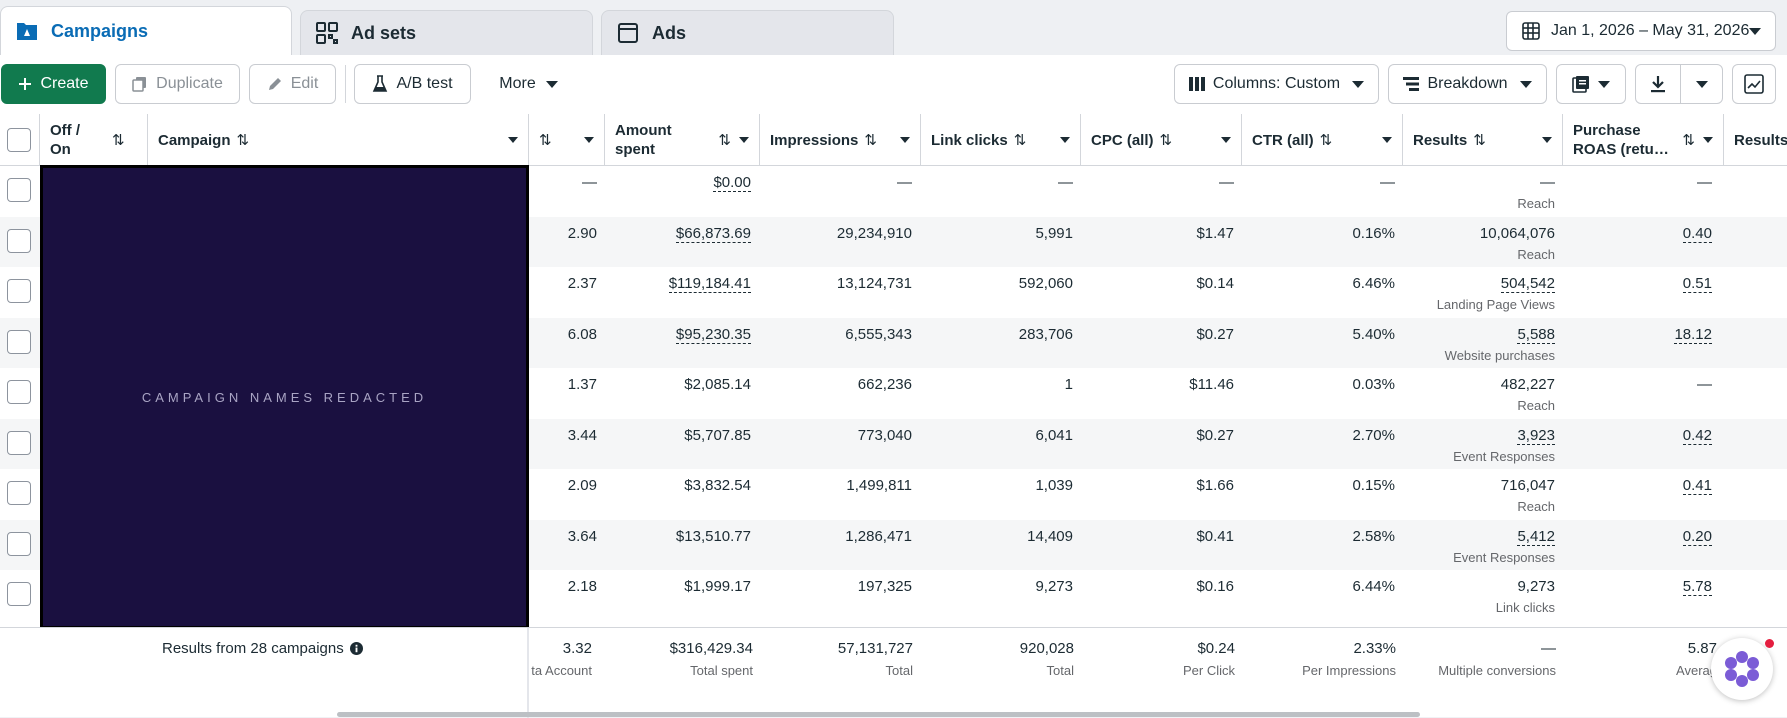 The height and width of the screenshot is (718, 1787). I want to click on header-amount-spent: Amount spent ⇅, so click(682, 140).